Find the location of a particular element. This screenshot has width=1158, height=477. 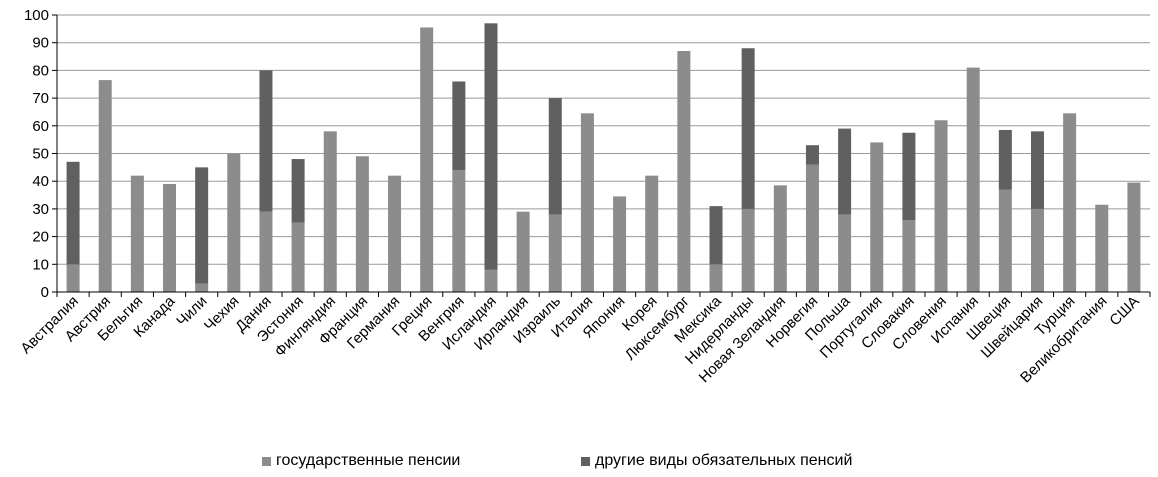

y-axis-tick-labels: 0 10 20 30 40 50 60 70 80 90 100 is located at coordinates (36, 154).